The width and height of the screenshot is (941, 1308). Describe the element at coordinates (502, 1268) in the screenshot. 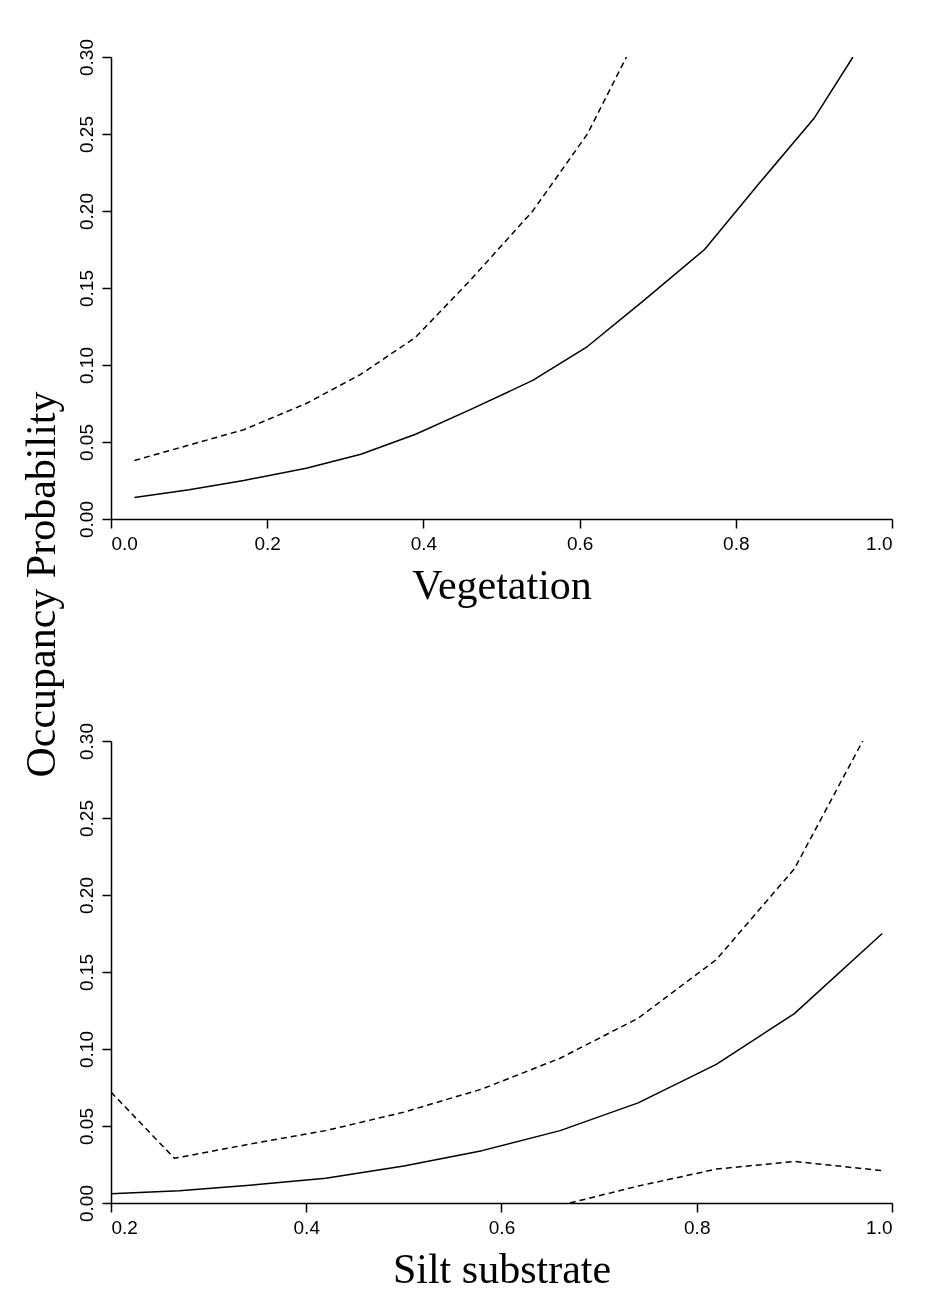

I see `x-axis-title: Silt substrate` at that location.